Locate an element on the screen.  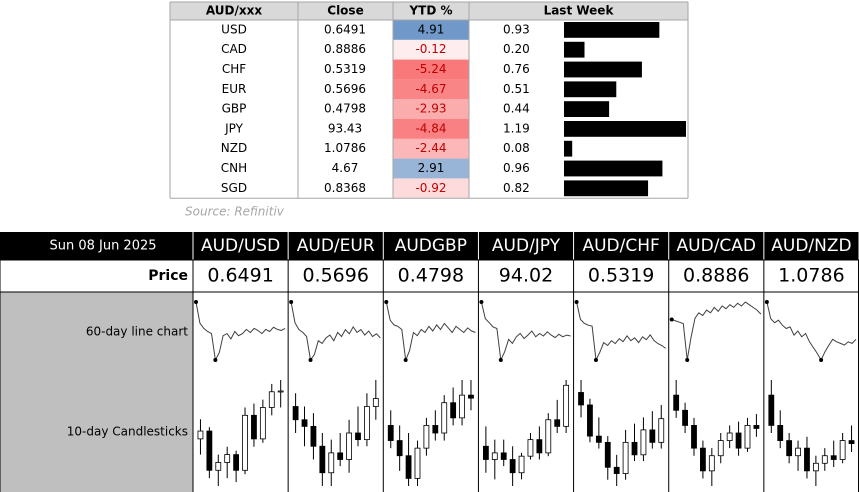
currency: EUR is located at coordinates (234, 89).